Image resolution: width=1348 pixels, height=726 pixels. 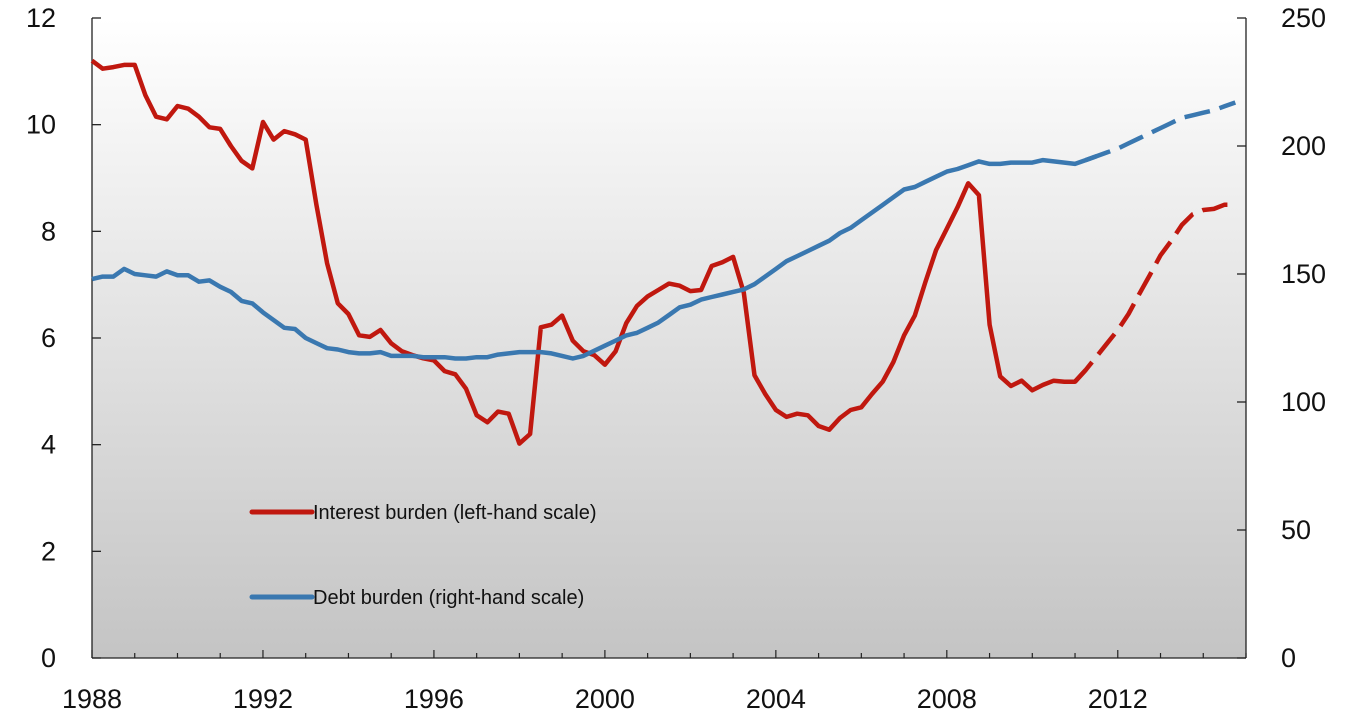 I want to click on legend-label-debt: Debt burden (right-hand scale), so click(x=448, y=598).